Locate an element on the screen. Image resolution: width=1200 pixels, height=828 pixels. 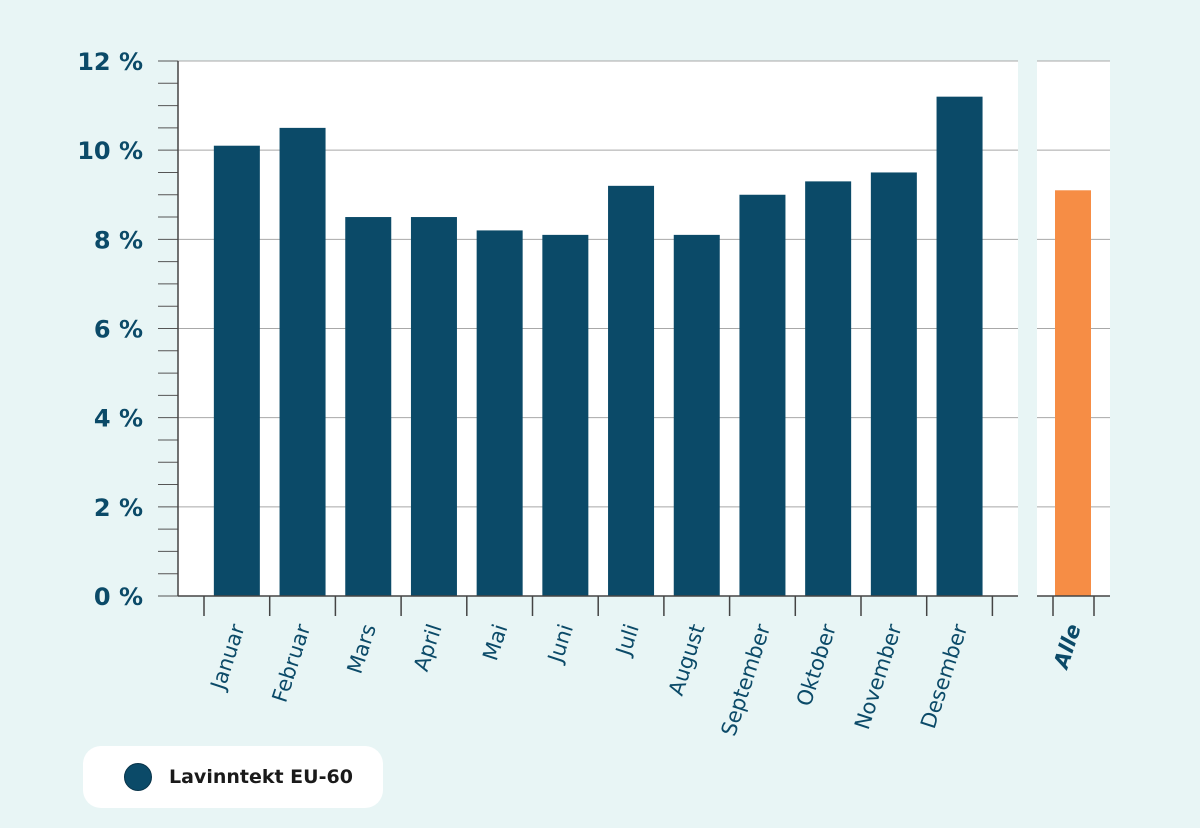
x-tick-label: September is located at coordinates (746, 680).